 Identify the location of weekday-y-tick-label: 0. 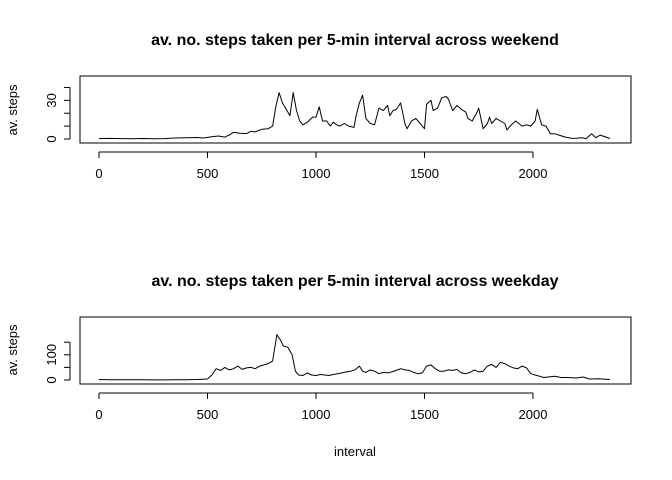
(51, 379).